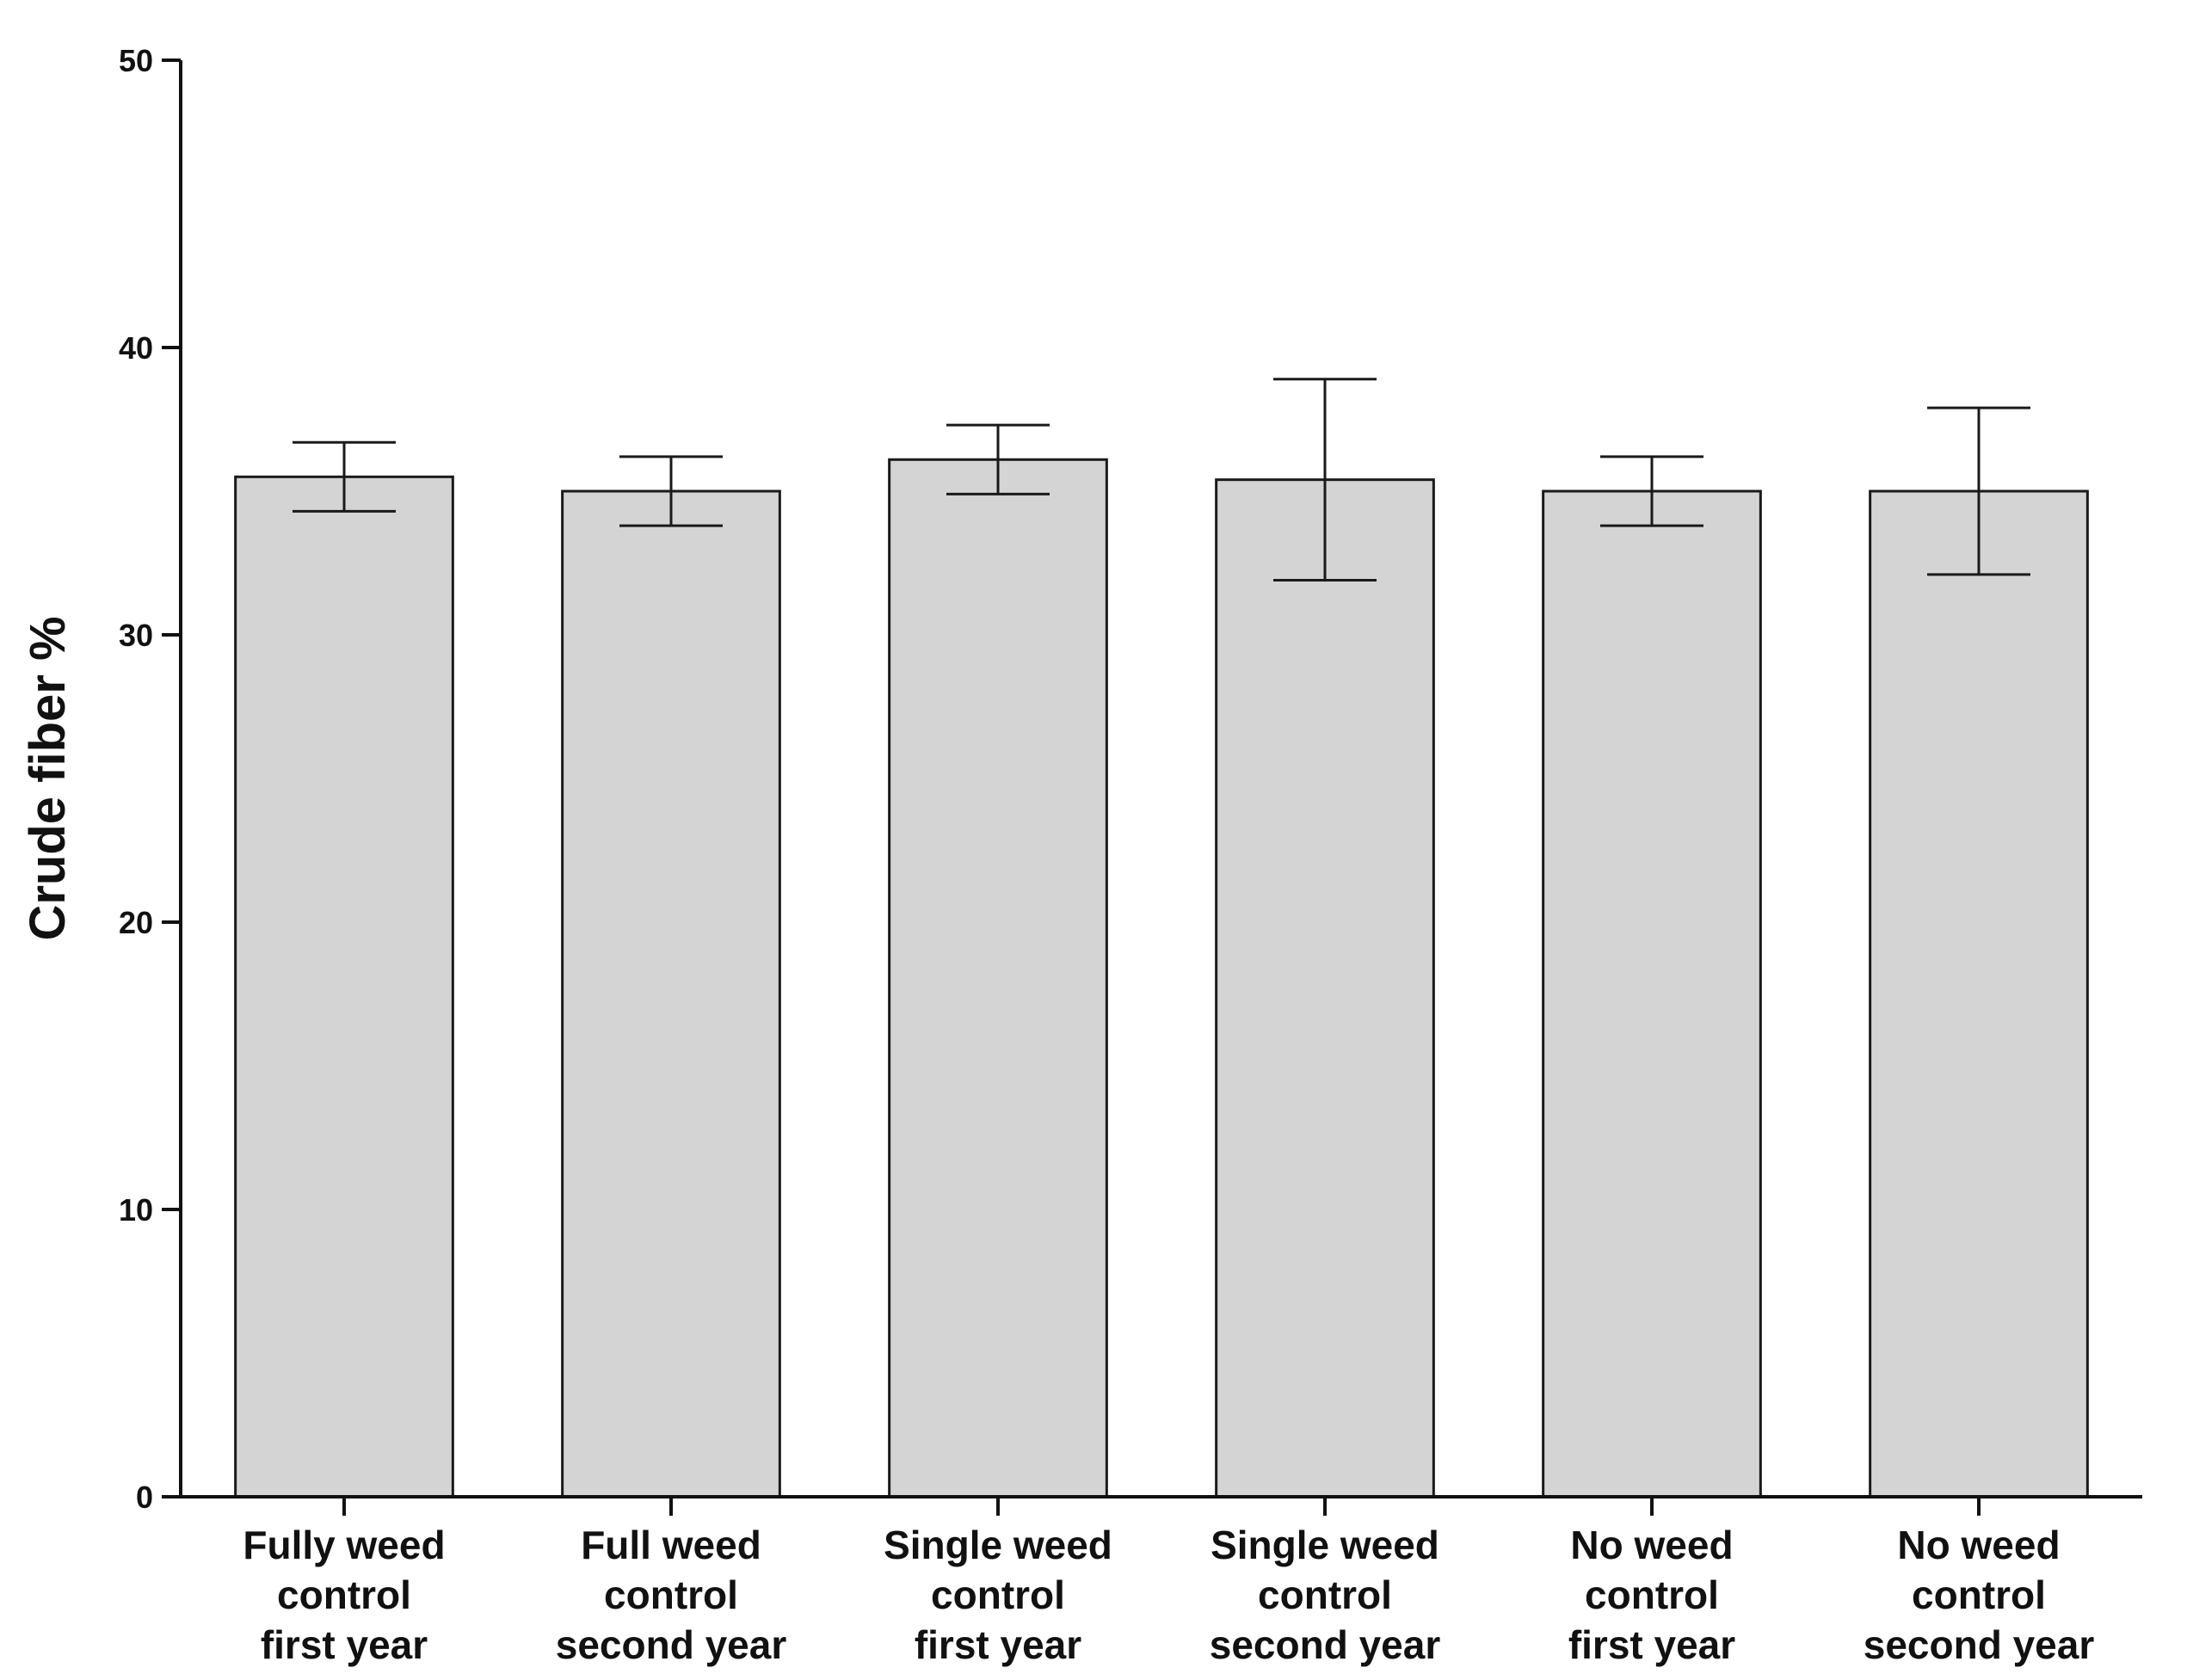 This screenshot has height=1680, width=2187. Describe the element at coordinates (150, 779) in the screenshot. I see `y-ticks-layer: 0 10 20 30 40 50` at that location.